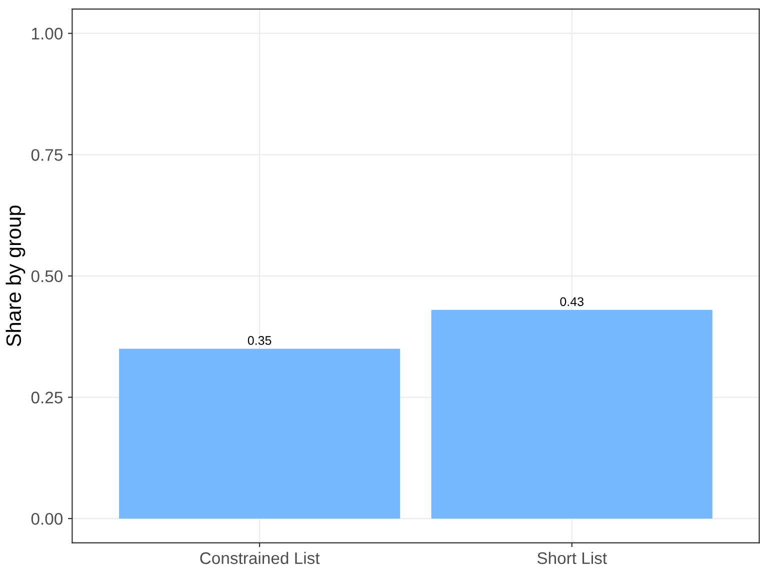 This screenshot has width=760, height=569. I want to click on y-tick-label: 1.00, so click(47, 34).